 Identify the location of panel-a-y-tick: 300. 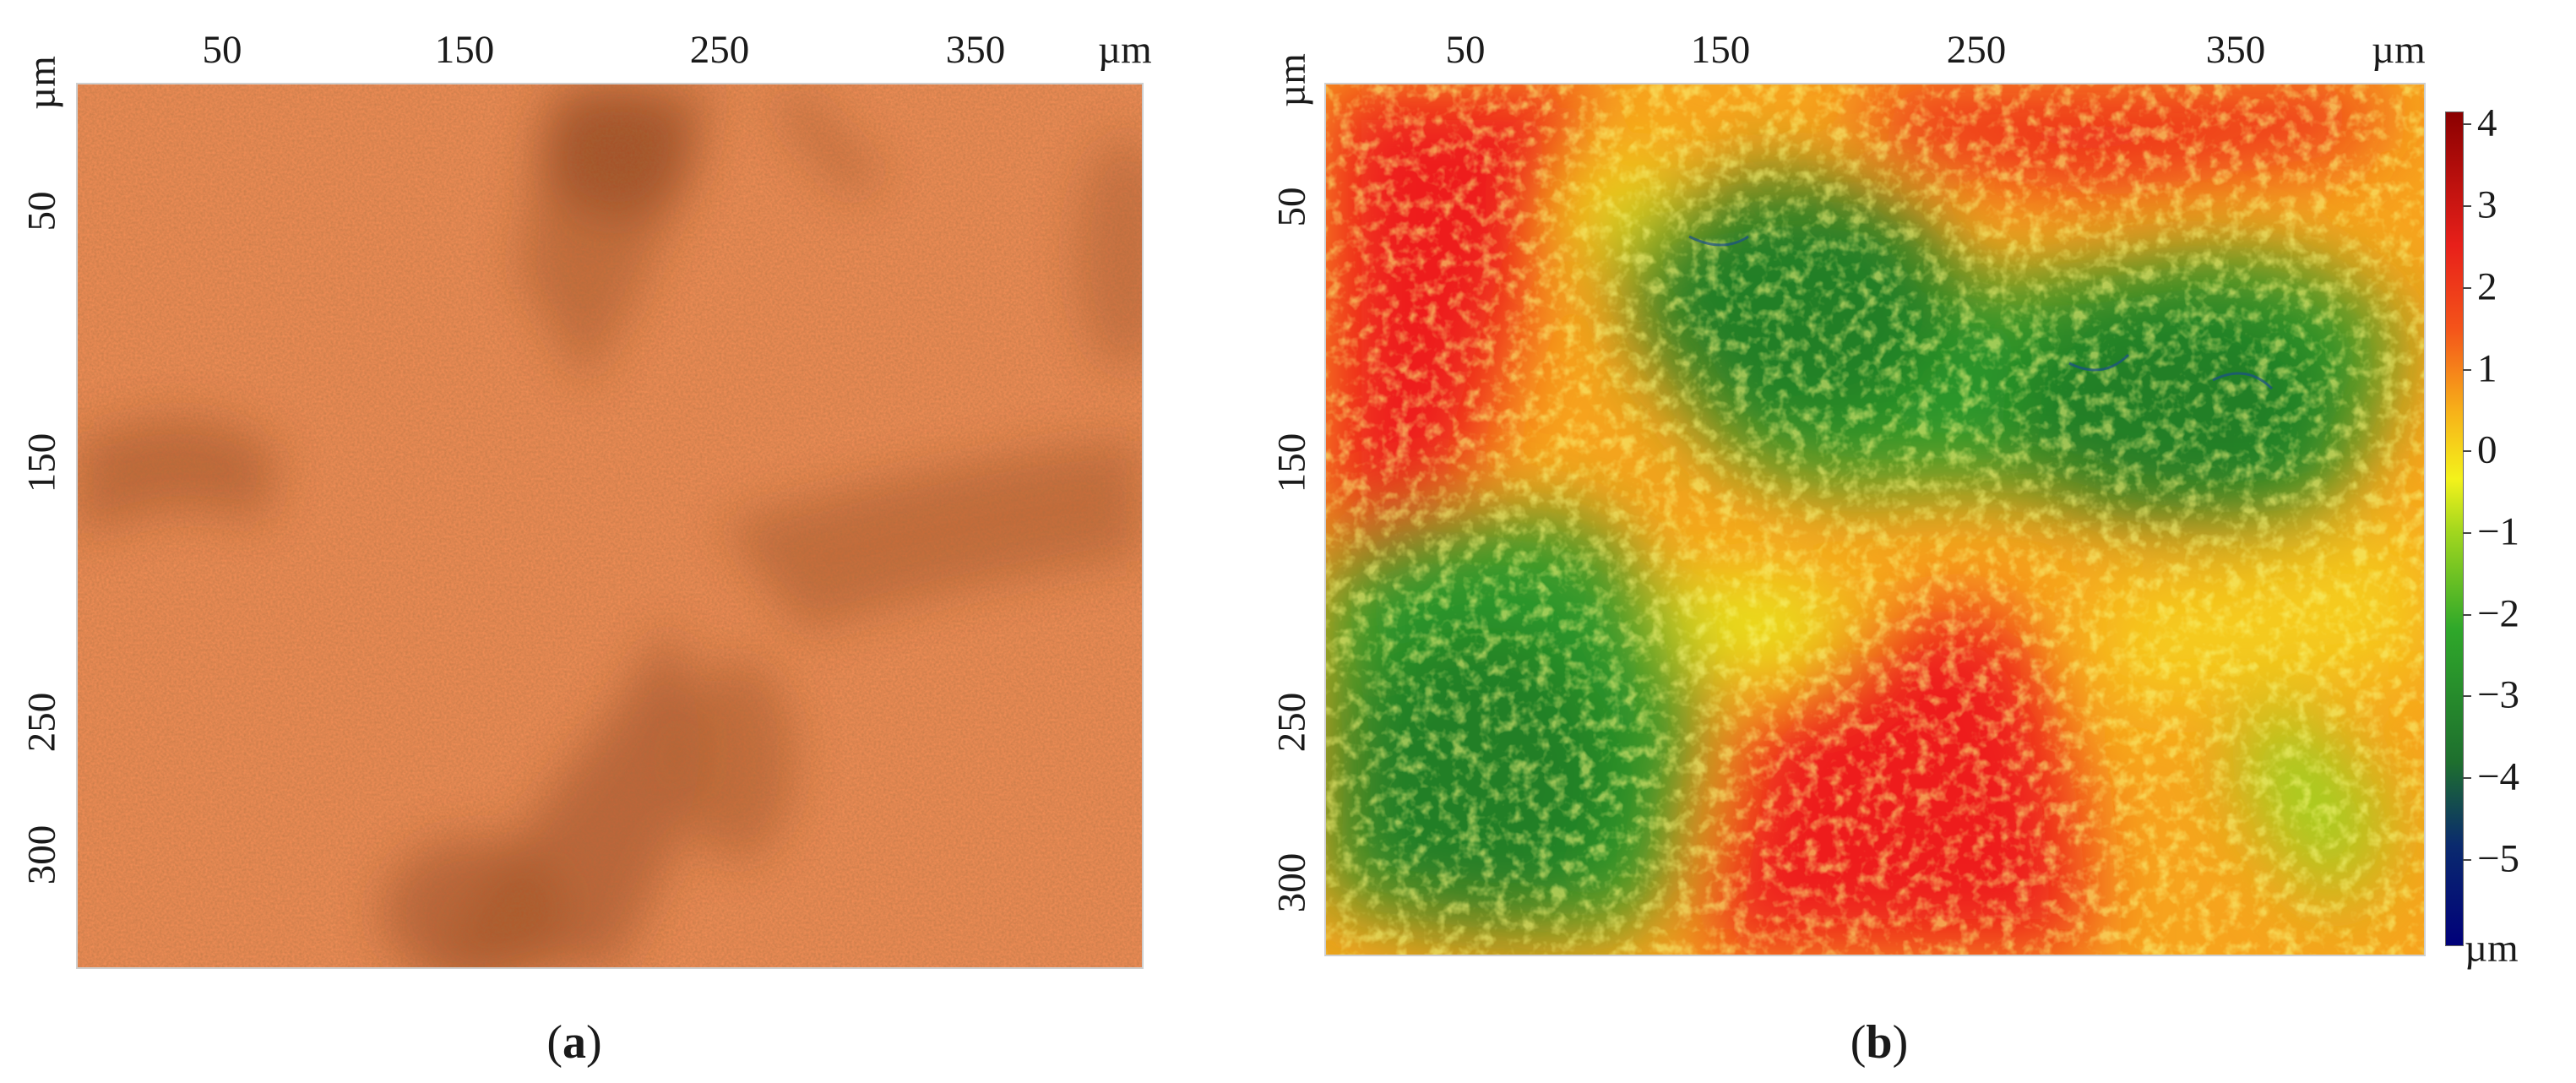
(41, 854).